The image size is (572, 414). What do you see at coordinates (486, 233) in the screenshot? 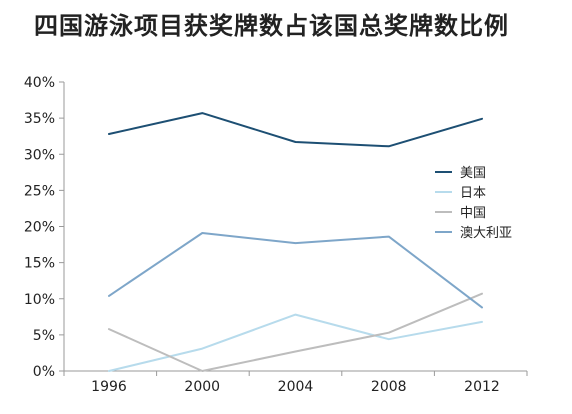
I see `legend-label: 澳大利亚` at bounding box center [486, 233].